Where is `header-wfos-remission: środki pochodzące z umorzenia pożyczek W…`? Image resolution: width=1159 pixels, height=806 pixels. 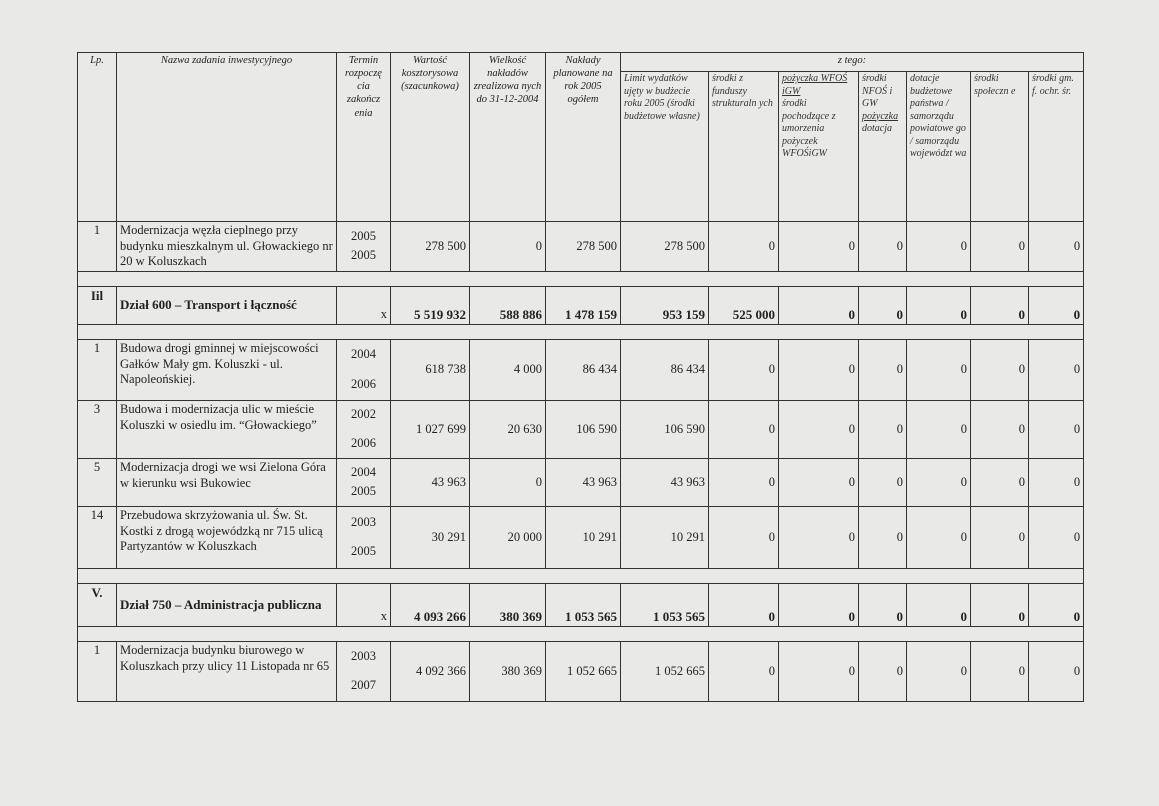 header-wfos-remission: środki pochodzące z umorzenia pożyczek W… is located at coordinates (809, 128).